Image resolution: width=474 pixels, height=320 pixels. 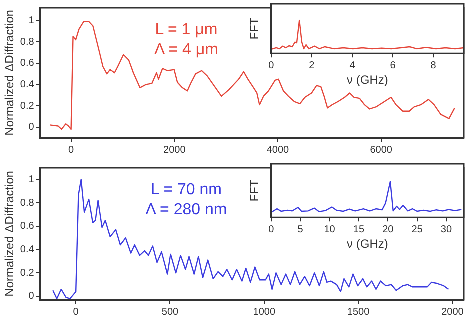 What do you see at coordinates (278, 150) in the screenshot?
I see `x-tick-label: 4000` at bounding box center [278, 150].